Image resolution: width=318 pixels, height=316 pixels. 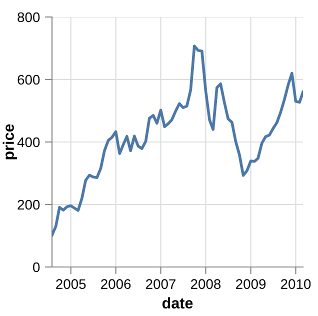 What do you see at coordinates (116, 284) in the screenshot?
I see `x-tick-label: 2006` at bounding box center [116, 284].